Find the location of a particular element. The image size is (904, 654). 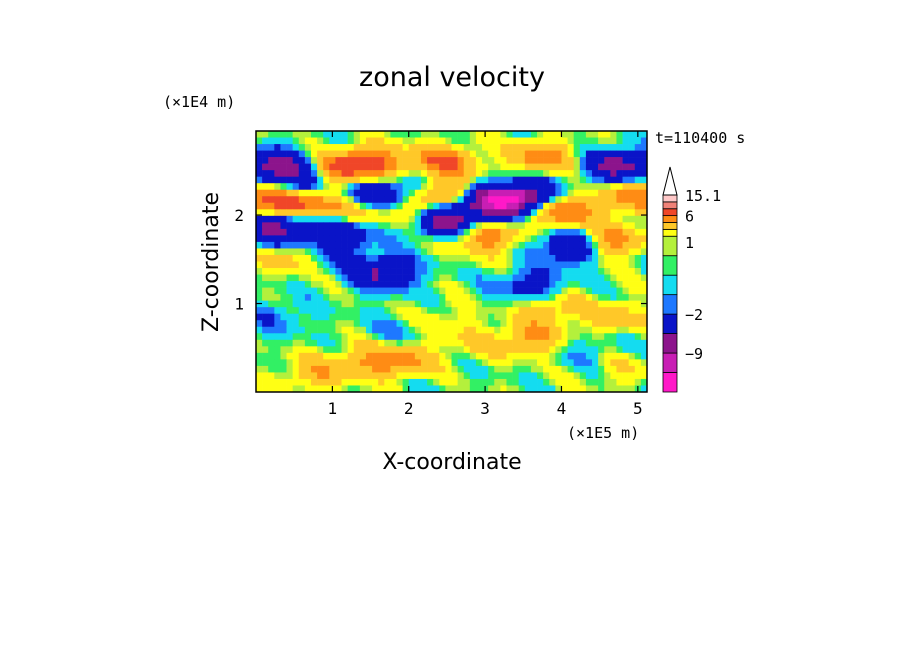

x-tick-label: 5 is located at coordinates (638, 408).